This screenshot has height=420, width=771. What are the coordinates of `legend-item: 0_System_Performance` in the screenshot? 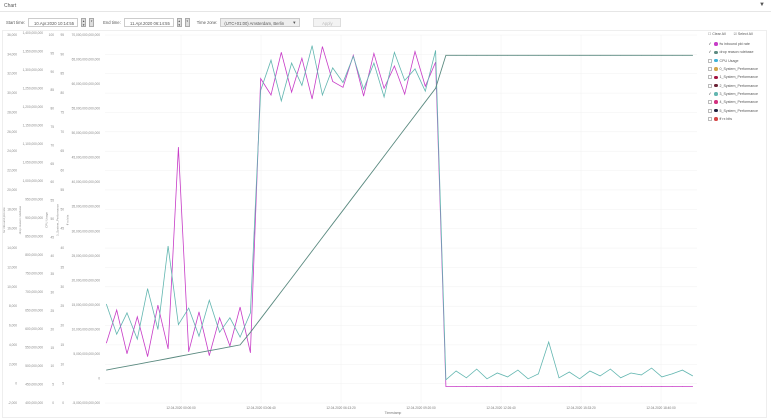 It's located at (739, 69).